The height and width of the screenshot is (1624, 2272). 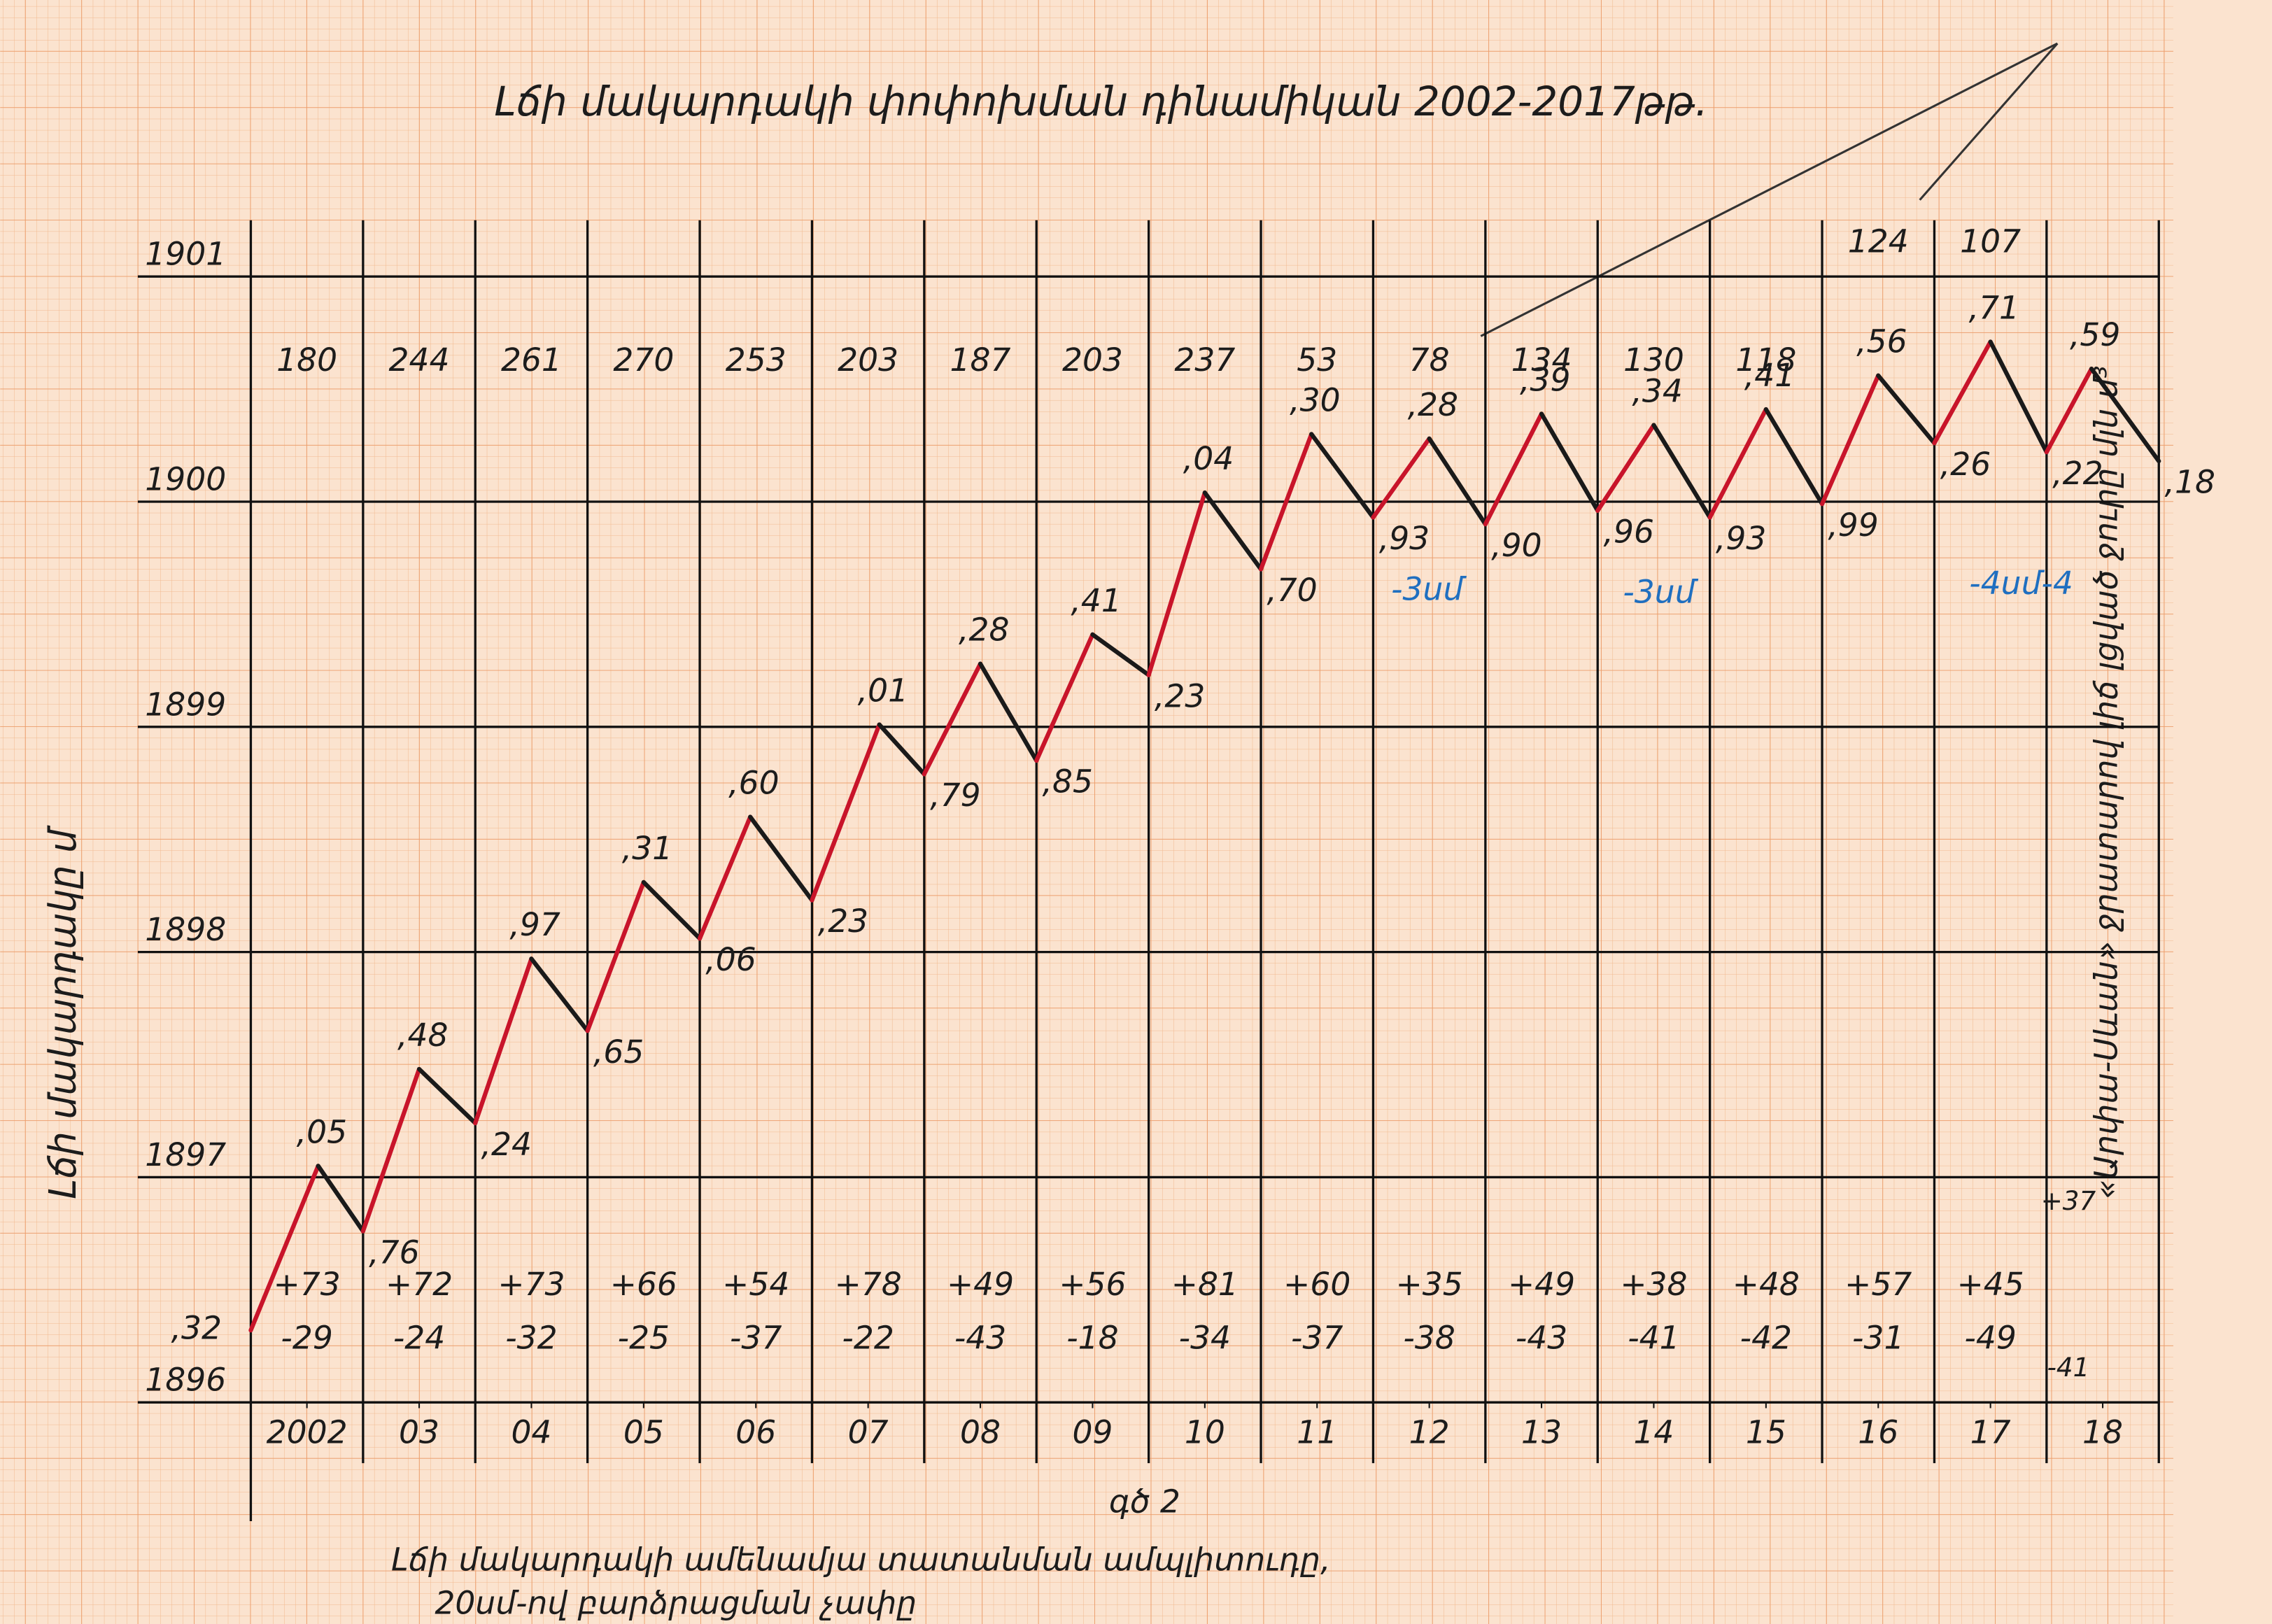 What do you see at coordinates (643, 360) in the screenshot?
I see `inflow-label: 270` at bounding box center [643, 360].